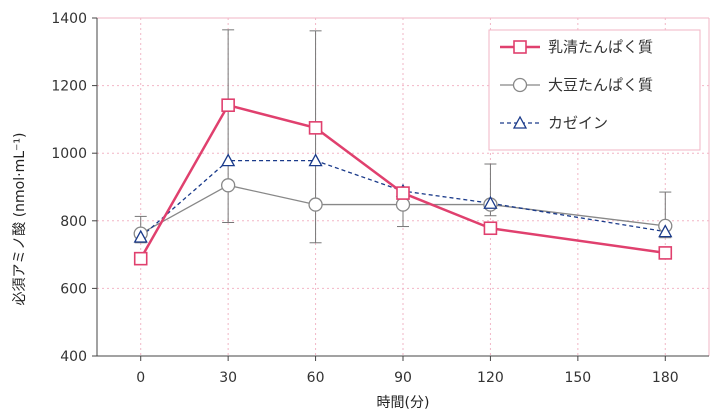 The width and height of the screenshot is (716, 415). I want to click on x-tick-label: 150, so click(577, 378).